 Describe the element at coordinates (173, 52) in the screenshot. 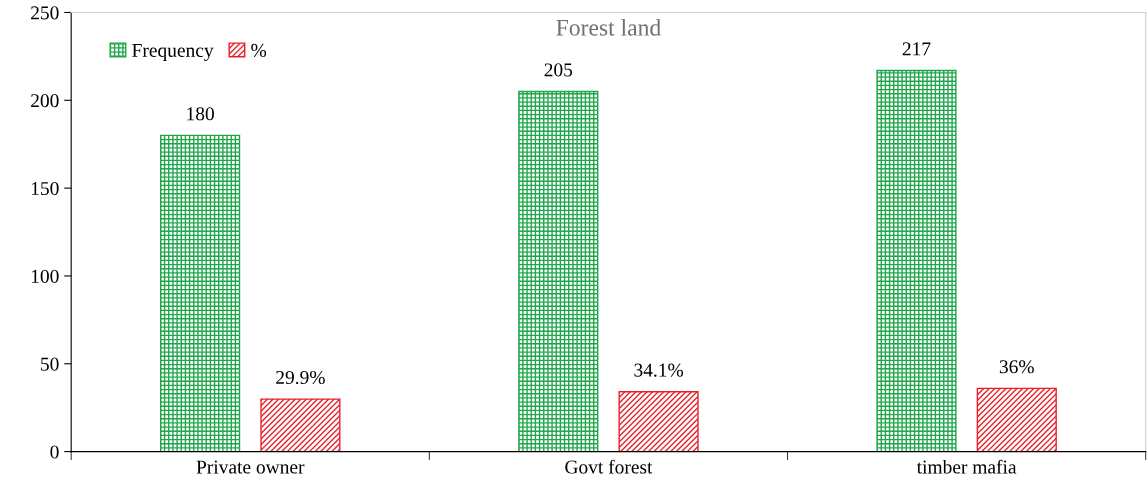

I see `legend-label: Frequency` at that location.